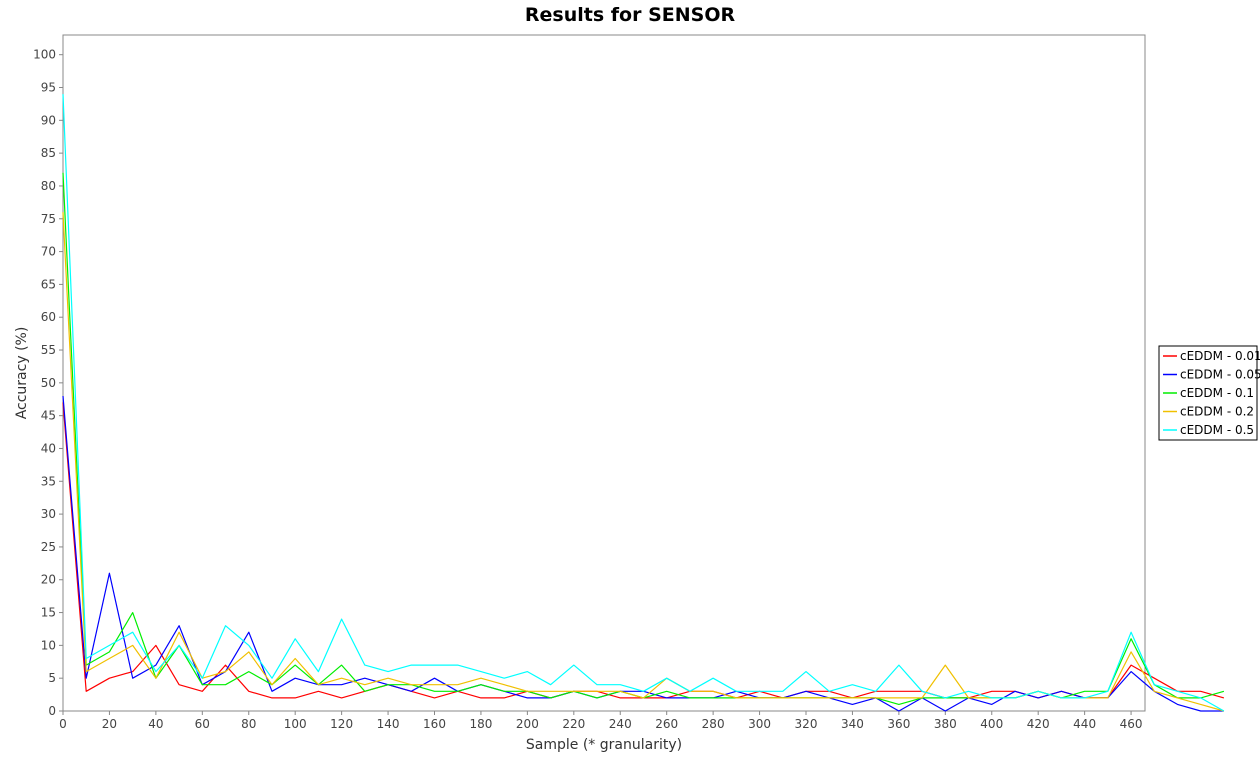  What do you see at coordinates (898, 724) in the screenshot?
I see `x-tick-label: 360` at bounding box center [898, 724].